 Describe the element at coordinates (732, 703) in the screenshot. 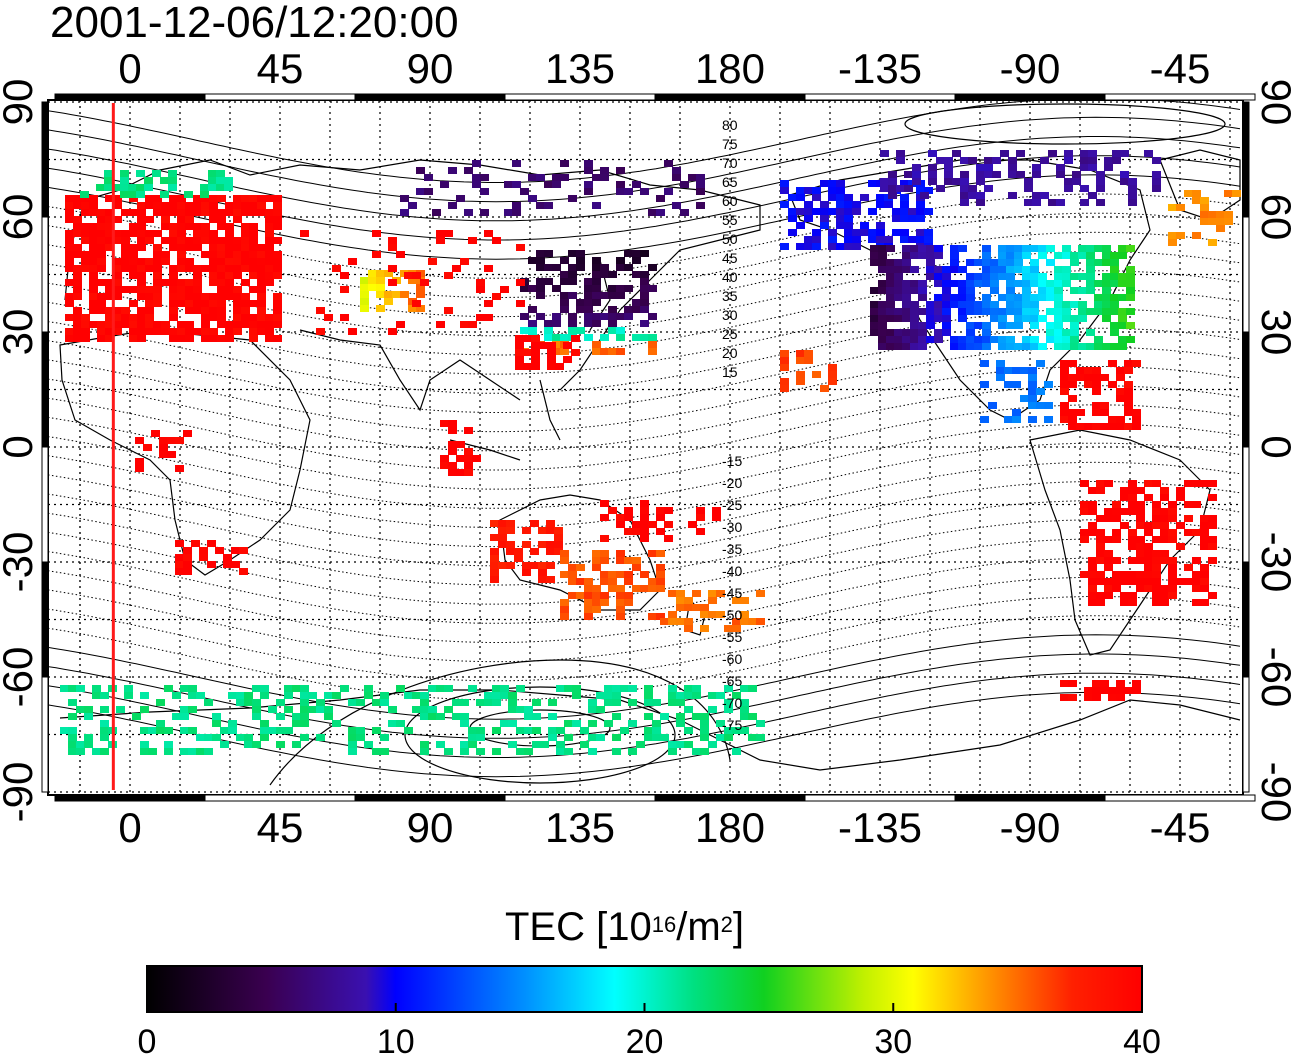

I see `contour-label-south: -70` at that location.